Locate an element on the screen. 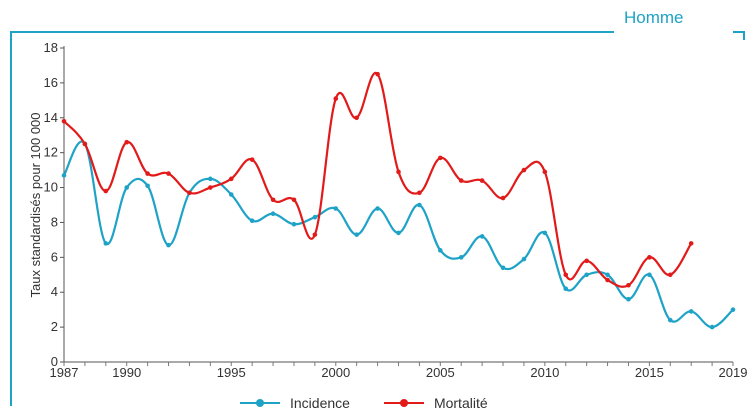 The image size is (754, 418). chart-legend: Incidence Mortalité is located at coordinates (364, 403).